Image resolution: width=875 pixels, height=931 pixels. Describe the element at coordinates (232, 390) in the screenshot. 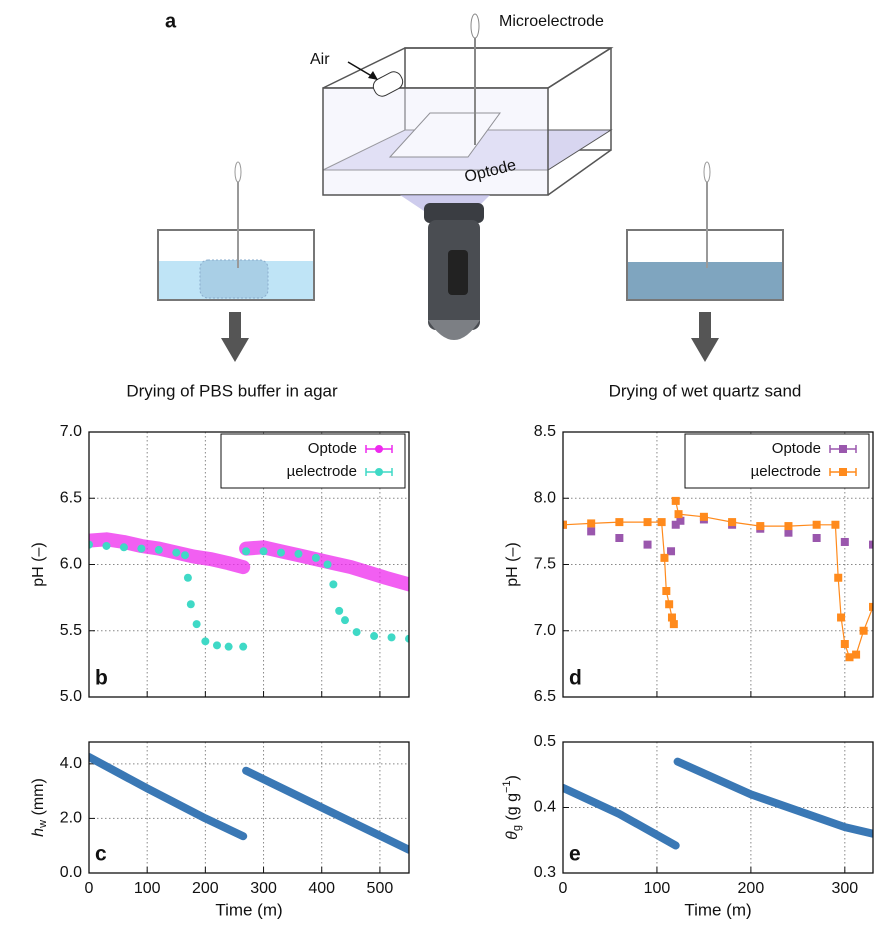

I see `caption-left: Drying of PBS buffer in agar` at that location.